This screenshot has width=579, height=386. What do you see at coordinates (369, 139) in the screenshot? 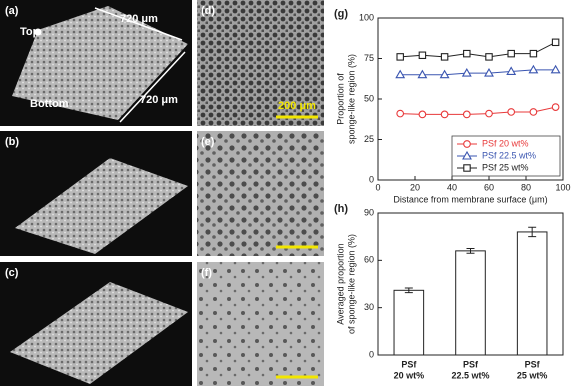
I see `y-tick-label: 25` at bounding box center [369, 139].